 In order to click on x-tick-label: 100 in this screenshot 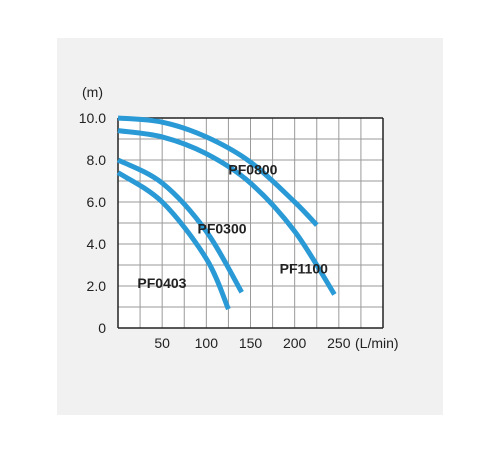, I will do `click(207, 343)`.